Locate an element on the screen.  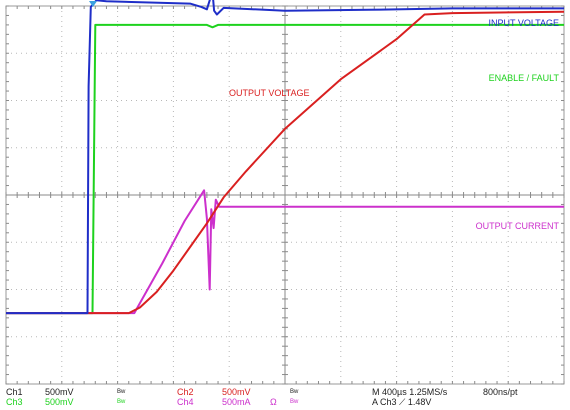
ch1-bw-icon: Bw is located at coordinates (121, 392).